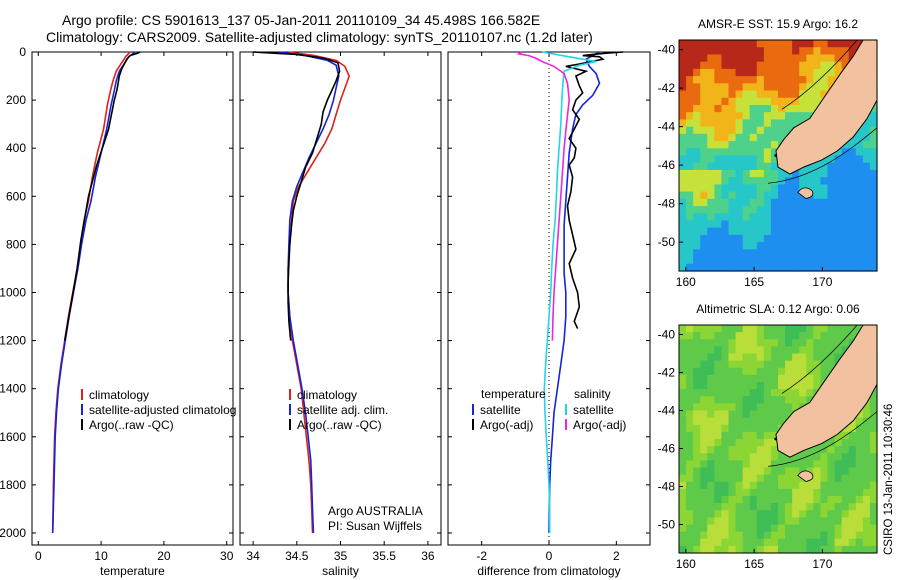 The height and width of the screenshot is (580, 900). Describe the element at coordinates (569, 292) in the screenshot. I see `series-line` at that location.